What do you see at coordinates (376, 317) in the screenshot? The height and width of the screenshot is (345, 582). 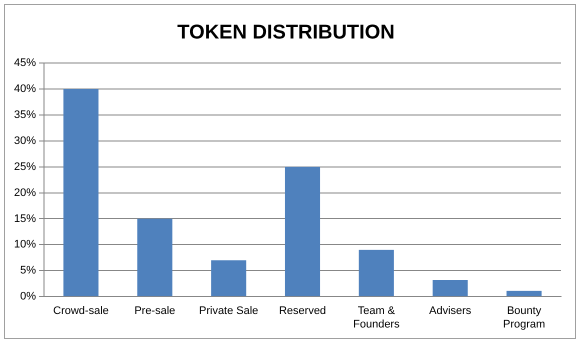 I see `x-tick-label: Team & Founders` at bounding box center [376, 317].